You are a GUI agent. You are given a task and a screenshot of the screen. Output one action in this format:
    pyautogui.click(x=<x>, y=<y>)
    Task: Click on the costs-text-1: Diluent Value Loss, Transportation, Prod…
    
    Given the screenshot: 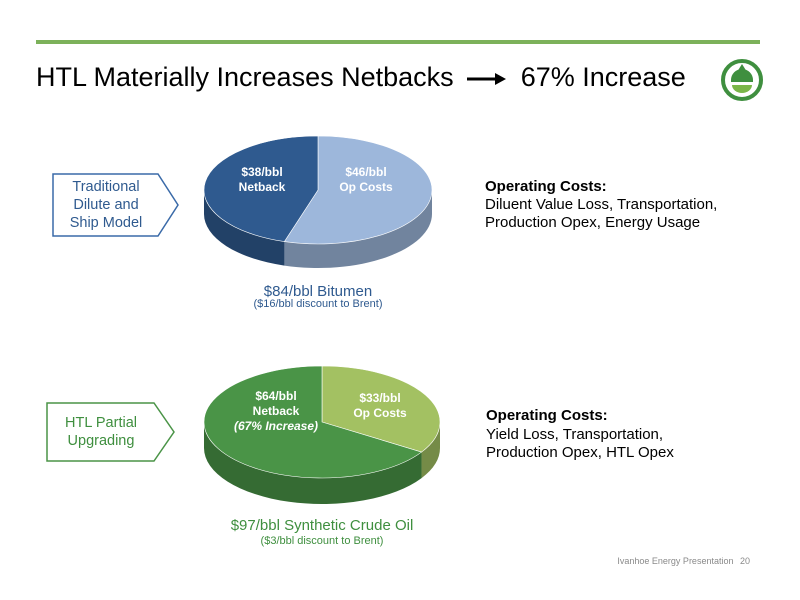 What is the action you would take?
    pyautogui.click(x=601, y=214)
    